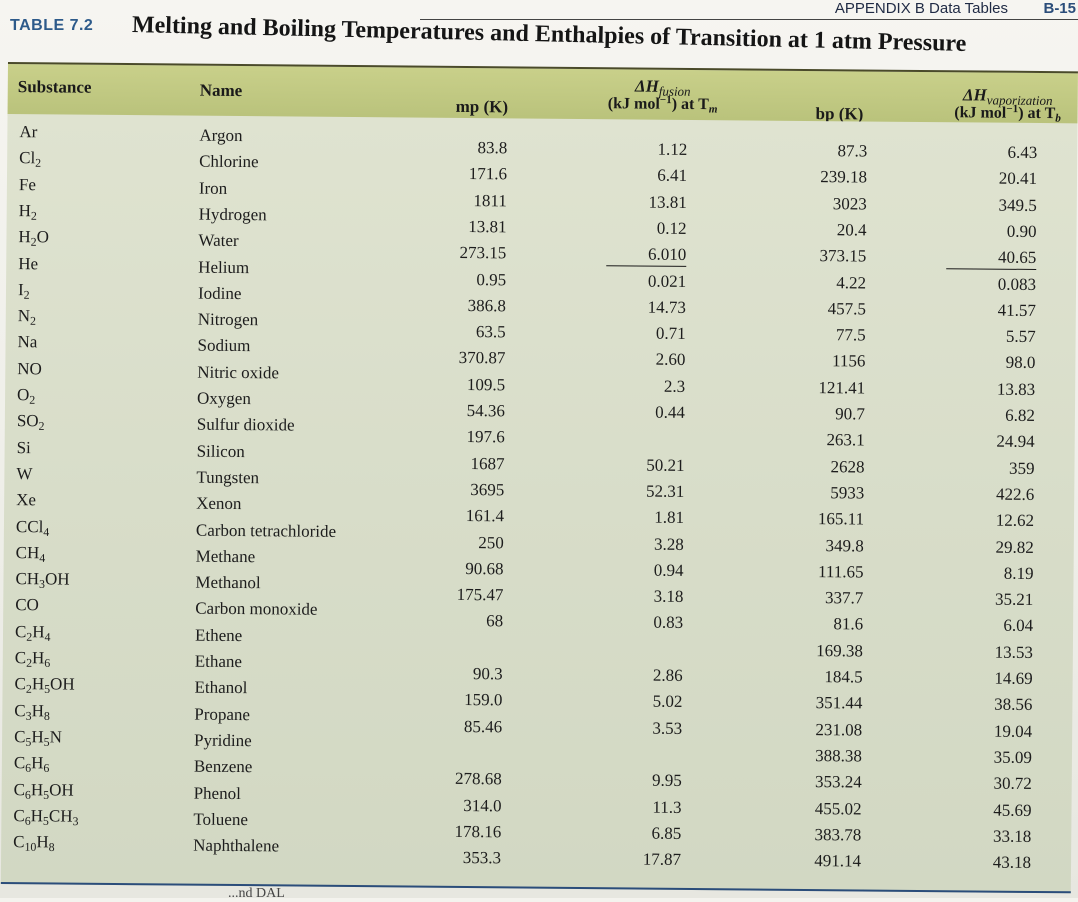  I want to click on enthalpy-vaporization: 98.0, so click(1020, 363).